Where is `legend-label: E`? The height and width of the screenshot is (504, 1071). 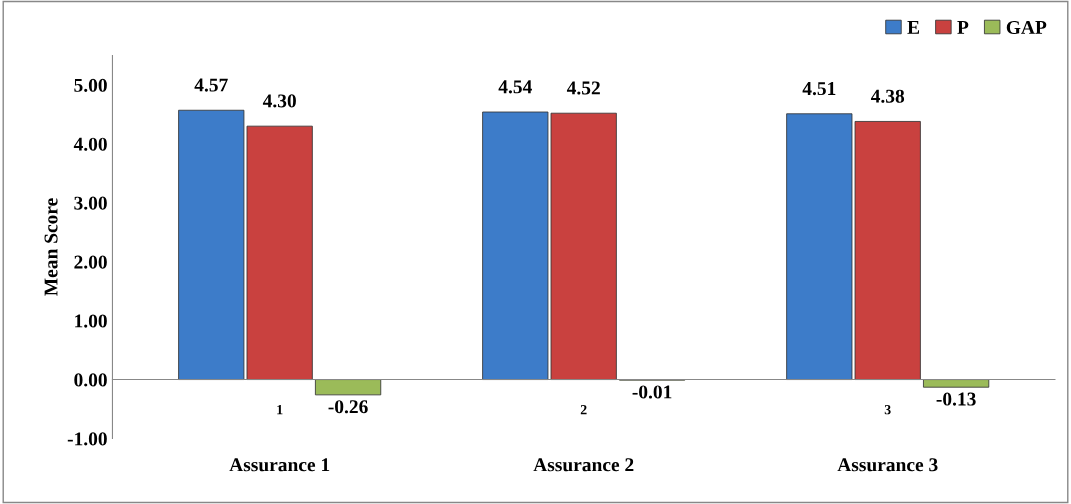 legend-label: E is located at coordinates (913, 27).